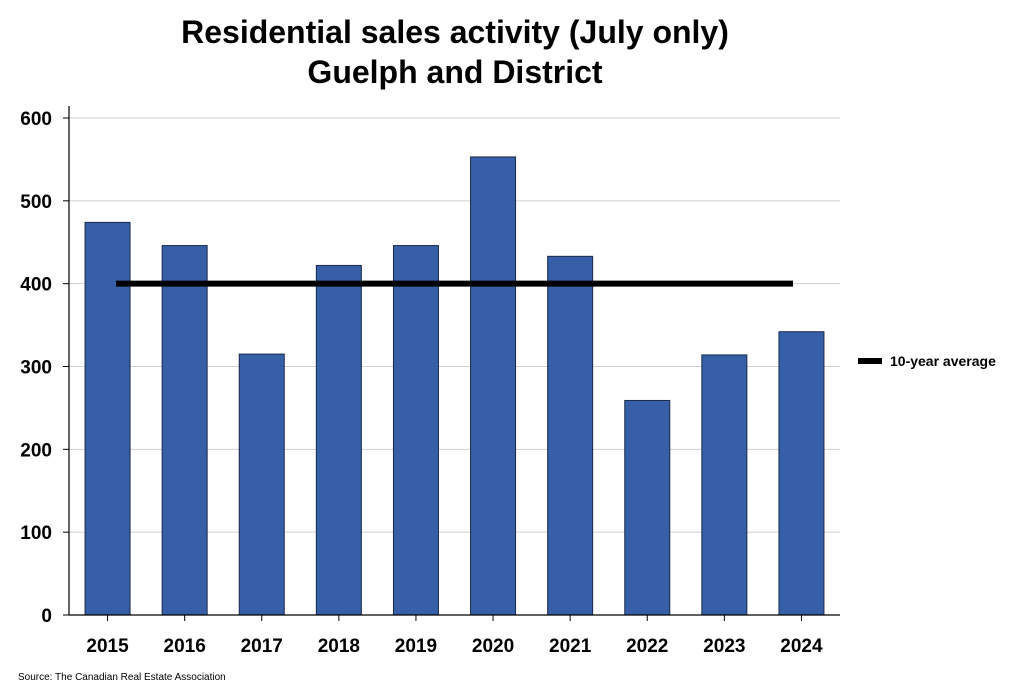 This screenshot has height=695, width=1020. What do you see at coordinates (185, 646) in the screenshot?
I see `x-tick-label-2016: 2016` at bounding box center [185, 646].